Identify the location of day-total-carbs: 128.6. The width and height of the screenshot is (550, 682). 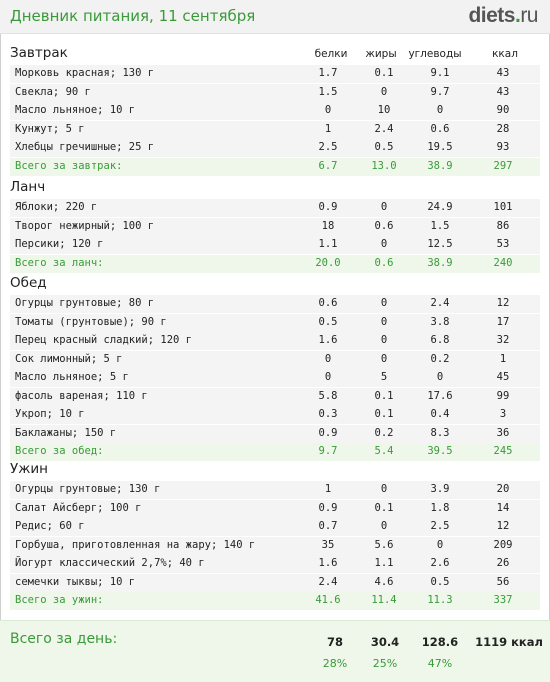
(440, 642).